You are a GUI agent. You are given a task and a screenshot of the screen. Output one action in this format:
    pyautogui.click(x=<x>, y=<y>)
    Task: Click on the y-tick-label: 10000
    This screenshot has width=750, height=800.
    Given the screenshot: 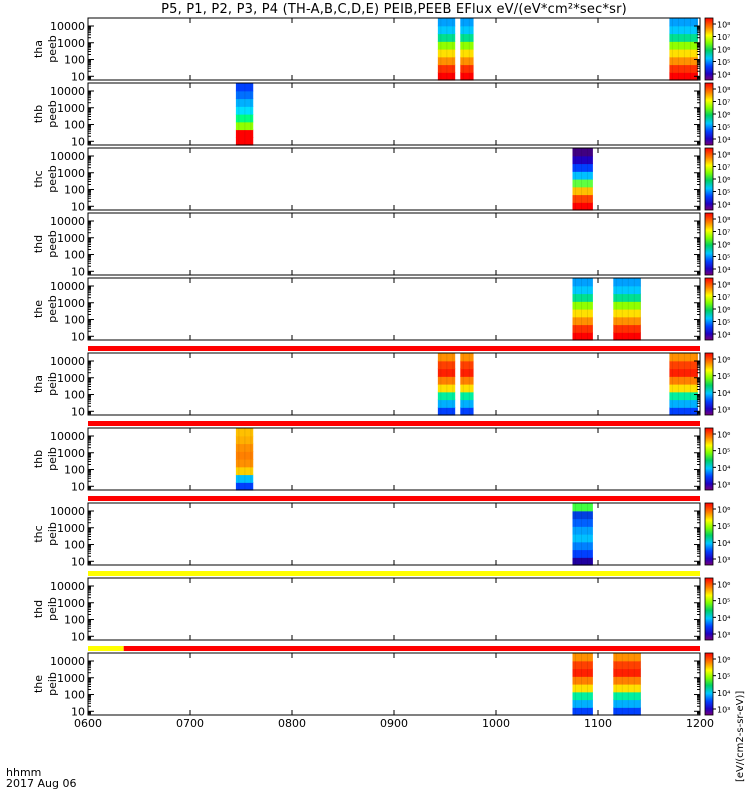 What is the action you would take?
    pyautogui.click(x=67, y=91)
    